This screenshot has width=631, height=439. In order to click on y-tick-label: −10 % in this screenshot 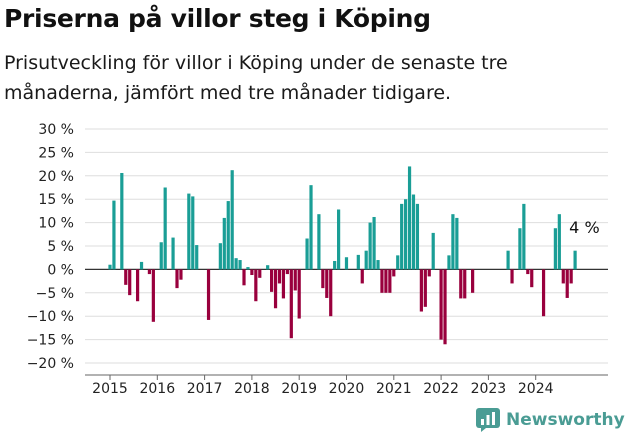, I will do `click(50, 317)`.